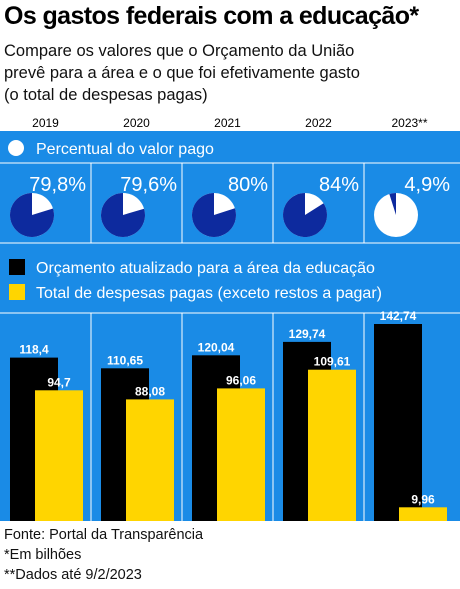 The image size is (460, 589). What do you see at coordinates (398, 422) in the screenshot?
I see `bar-budget` at bounding box center [398, 422].